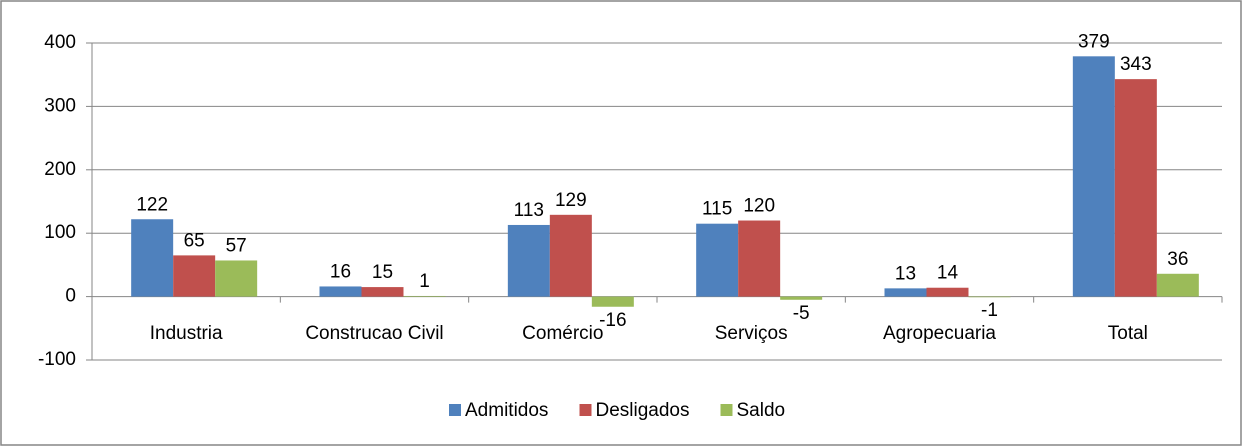 The height and width of the screenshot is (446, 1242). Describe the element at coordinates (374, 333) in the screenshot. I see `x-tick-label: Construcao Civil` at that location.